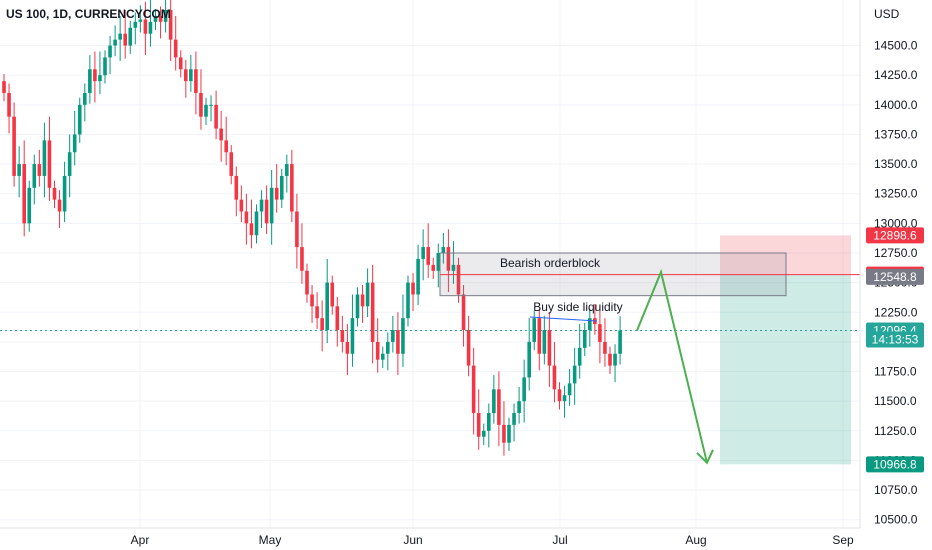  Describe the element at coordinates (695, 540) in the screenshot. I see `time-tick-label: Aug` at that location.